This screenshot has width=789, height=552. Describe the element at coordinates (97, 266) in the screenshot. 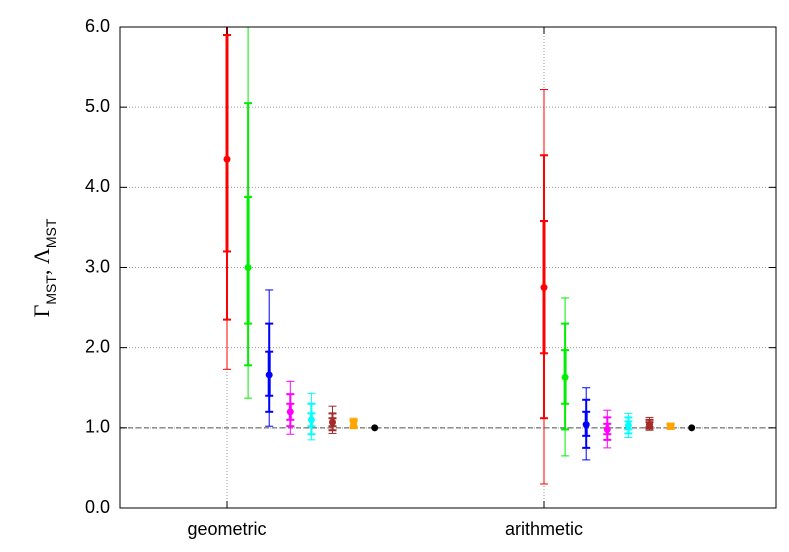

I see `y-tick-label: 3.0` at that location.